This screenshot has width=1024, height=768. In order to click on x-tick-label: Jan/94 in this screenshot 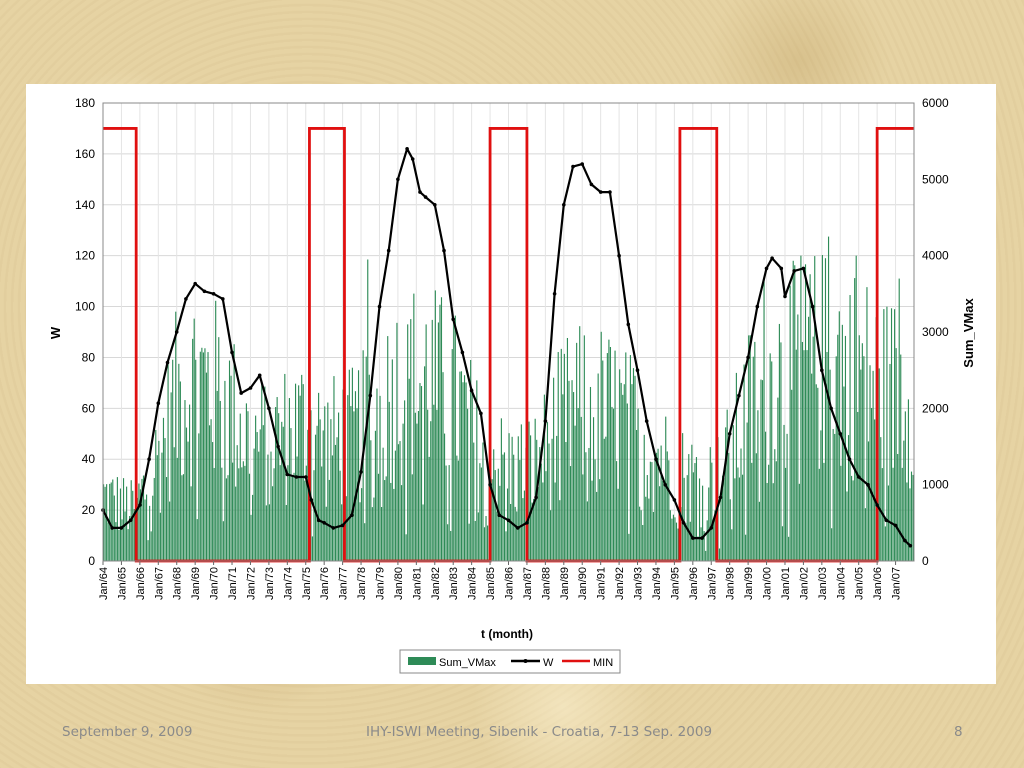, I will do `click(657, 583)`.